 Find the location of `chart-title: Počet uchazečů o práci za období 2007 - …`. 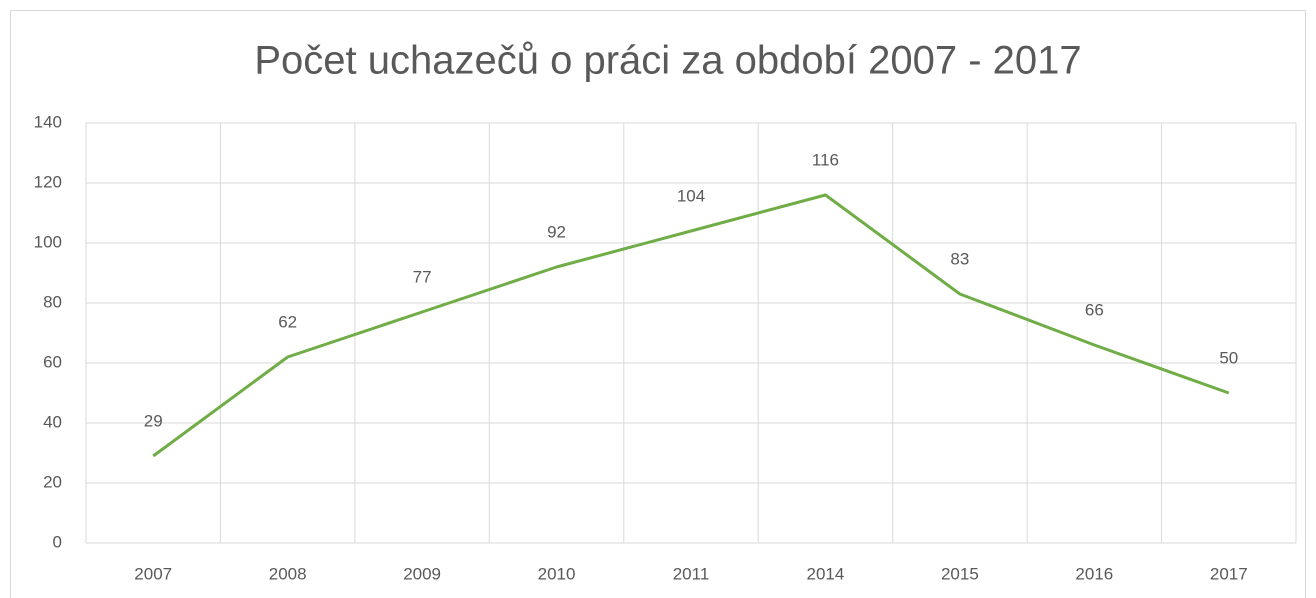

chart-title: Počet uchazečů o práci za období 2007 - … is located at coordinates (667, 61).